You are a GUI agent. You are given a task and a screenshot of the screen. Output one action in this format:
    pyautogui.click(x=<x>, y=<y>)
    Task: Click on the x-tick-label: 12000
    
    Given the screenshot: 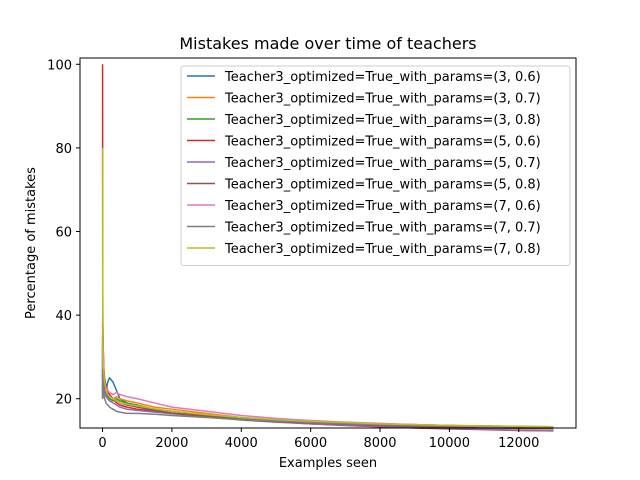 What is the action you would take?
    pyautogui.click(x=518, y=443)
    